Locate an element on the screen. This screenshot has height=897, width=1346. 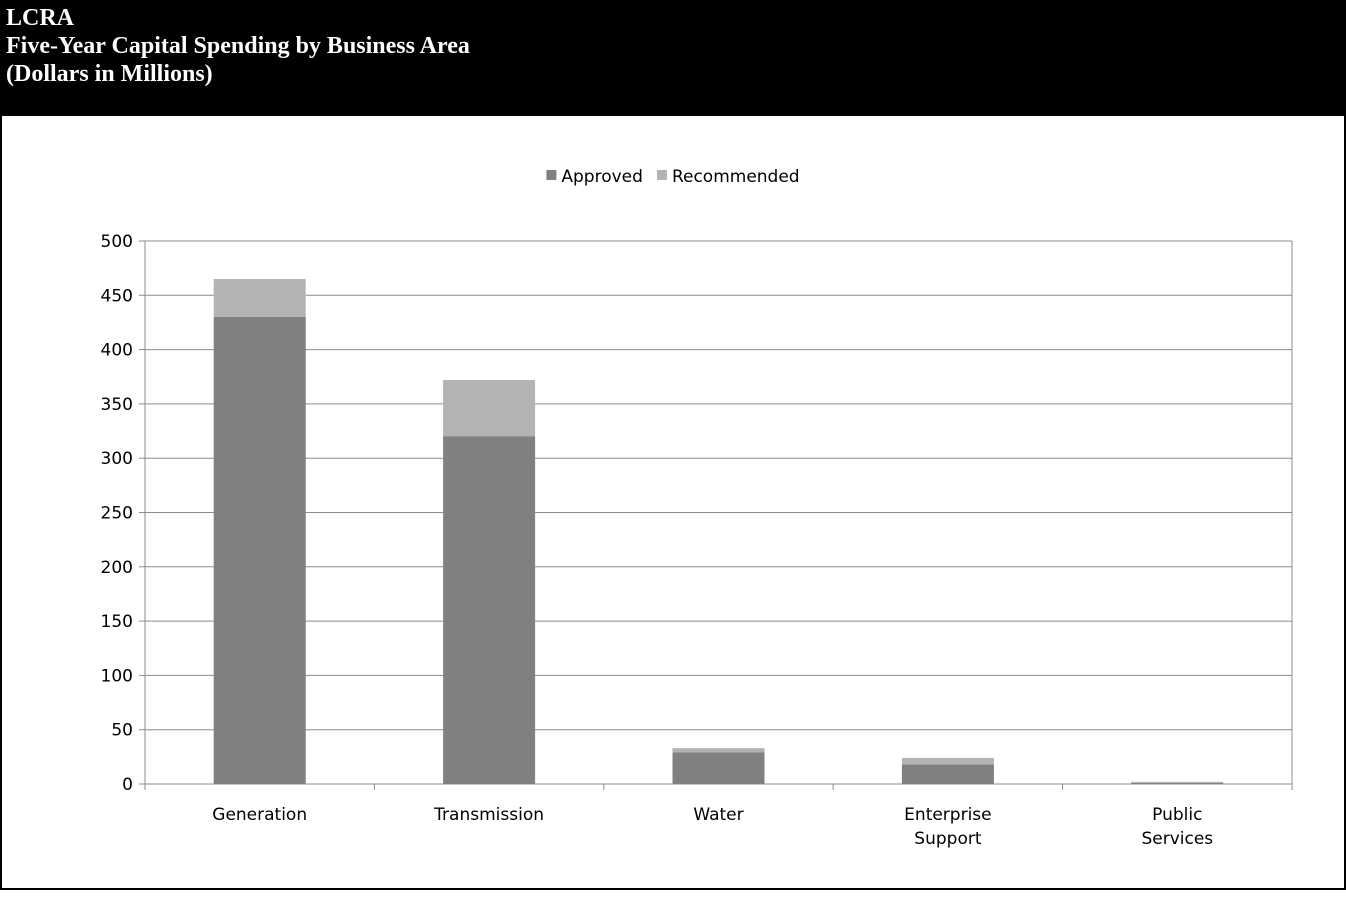
y-tick-label: 300 is located at coordinates (117, 459).